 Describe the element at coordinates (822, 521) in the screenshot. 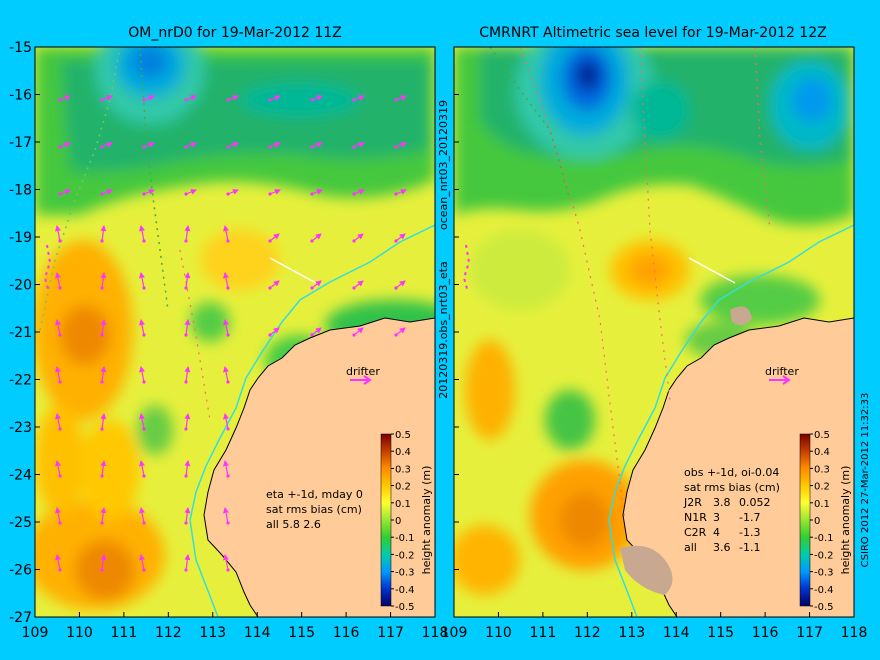

I see `right-colorbar-ticks: 0.5 0.4 0.3 0.2 0.1 0 -0.1 -0.2 -0.3 -0.4 -0.5` at that location.